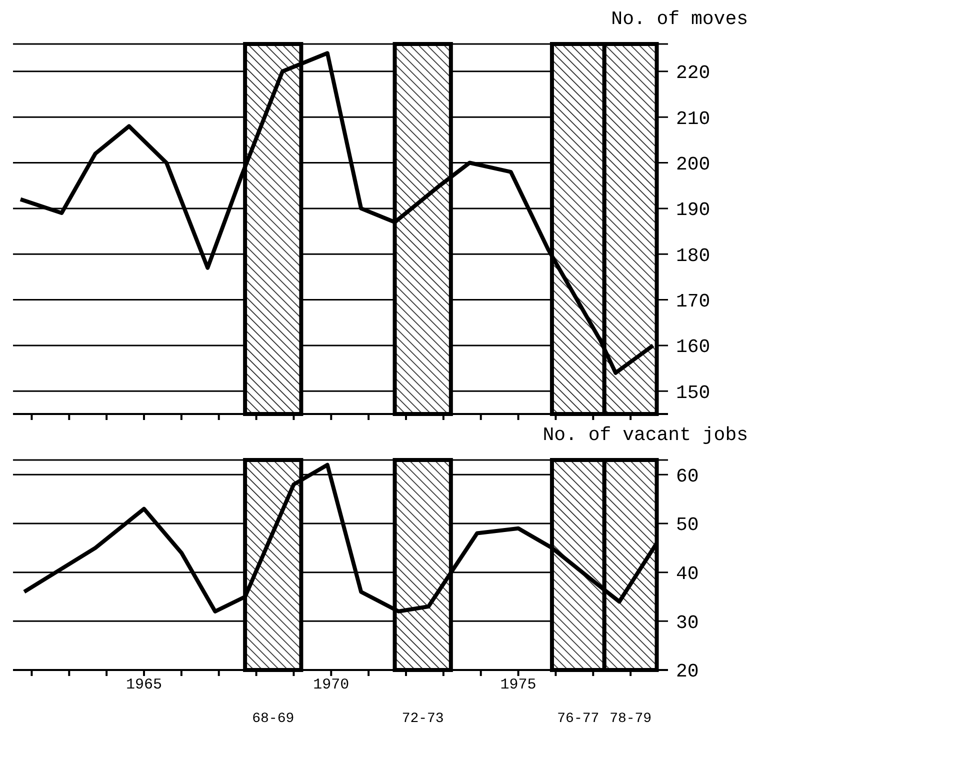 This screenshot has width=967, height=784. I want to click on y-tick-label: 190, so click(693, 210).